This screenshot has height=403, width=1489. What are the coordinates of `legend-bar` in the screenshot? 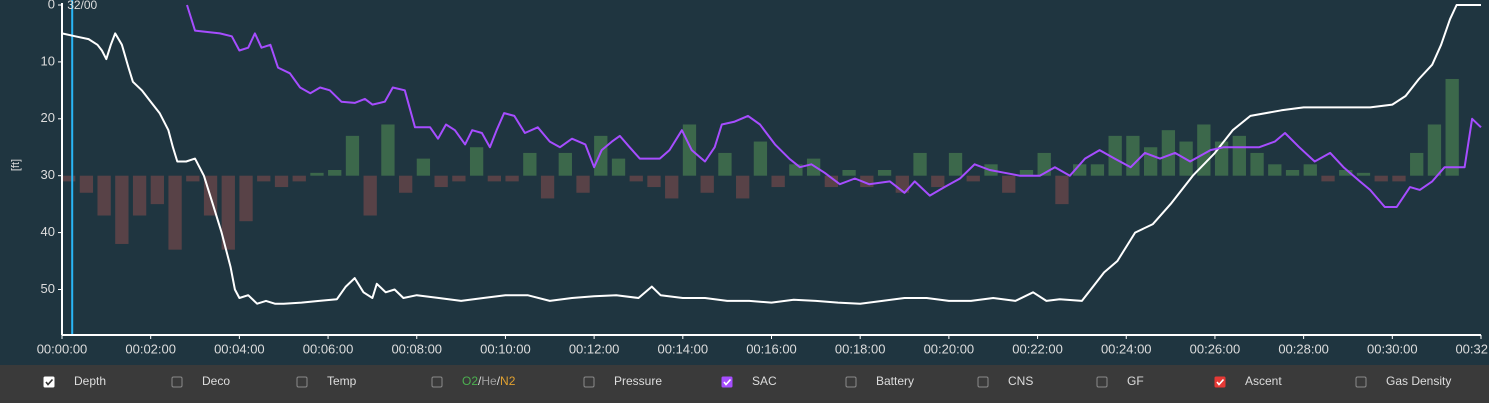 It's located at (744, 384).